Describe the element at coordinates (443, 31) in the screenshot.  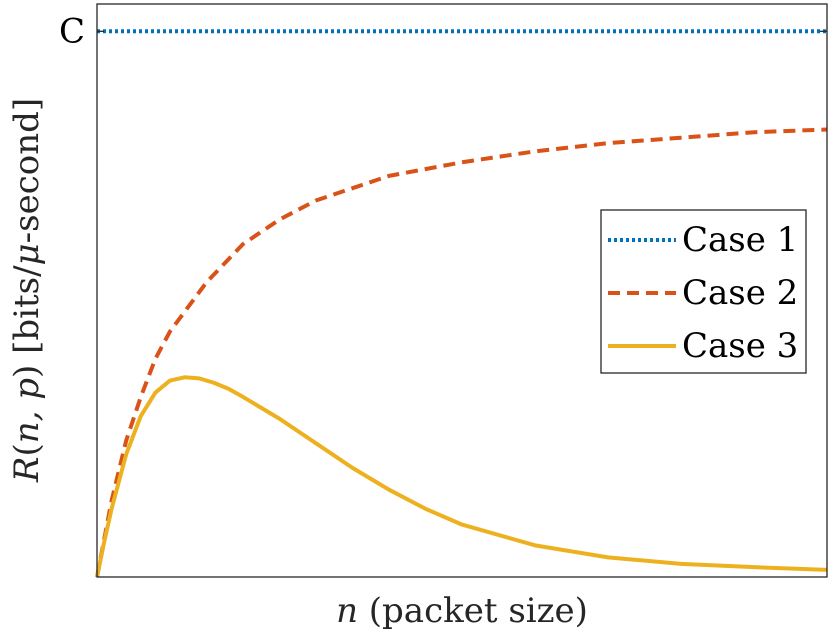
I see `y-axis-ticks: C` at that location.